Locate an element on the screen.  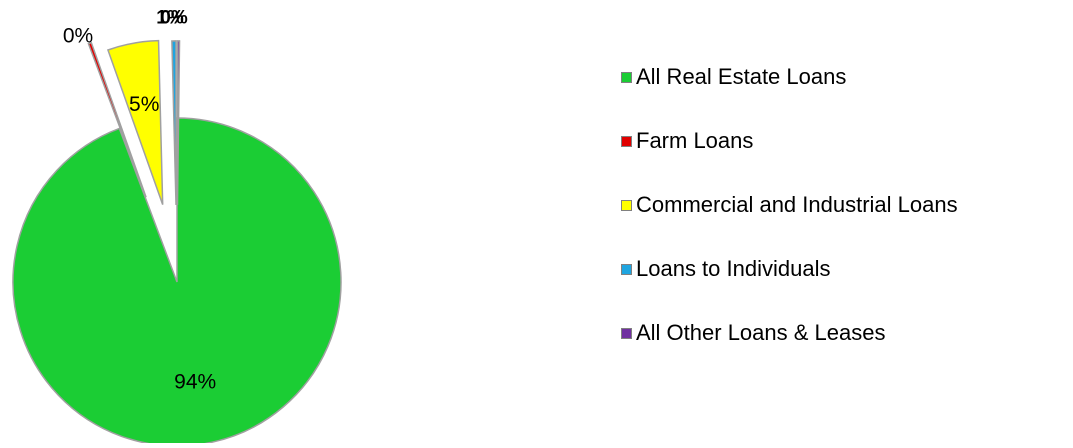
legend-label-commercial: Commercial and Industrial Loans is located at coordinates (797, 204).